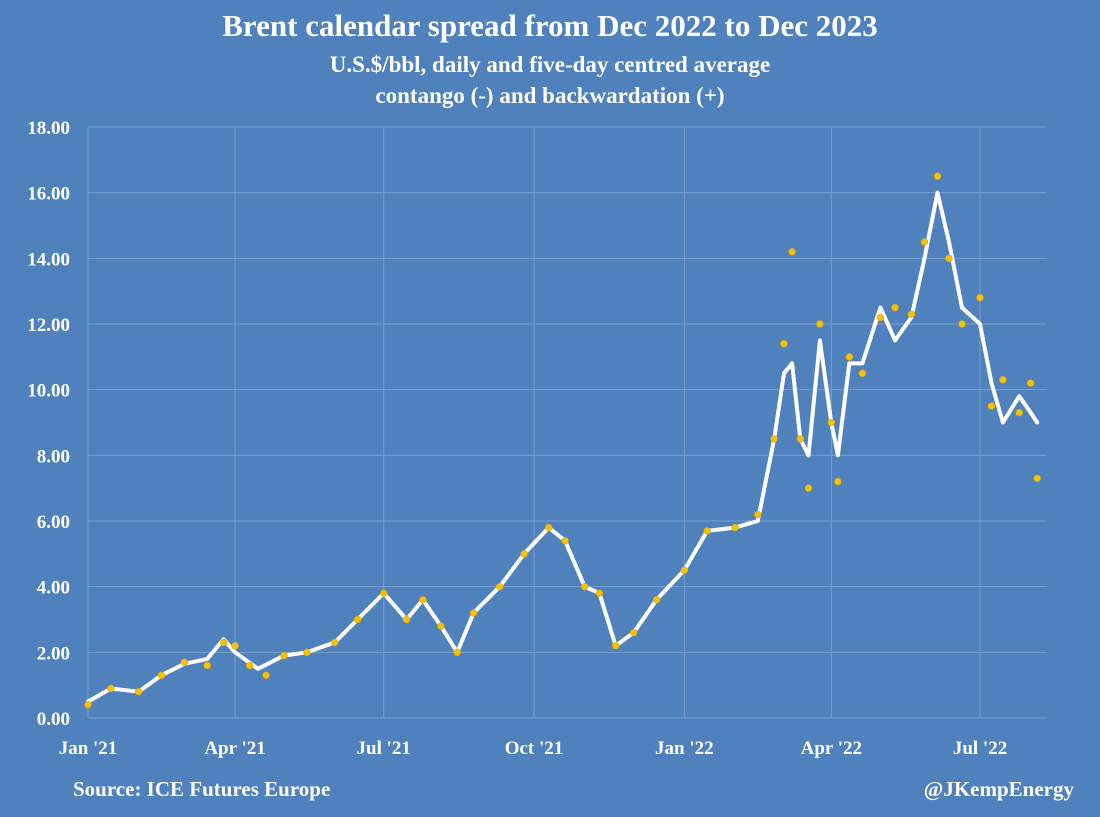 This screenshot has width=1100, height=817. What do you see at coordinates (53, 456) in the screenshot?
I see `y-tick-label: 8.00` at bounding box center [53, 456].